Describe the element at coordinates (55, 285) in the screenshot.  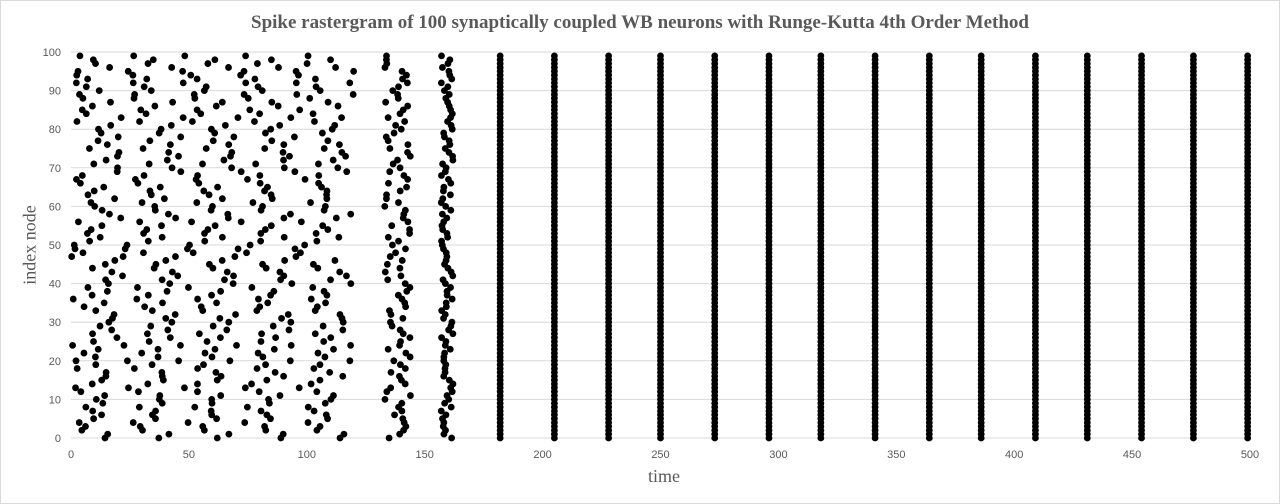
I see `y-tick-label-40: 40` at that location.